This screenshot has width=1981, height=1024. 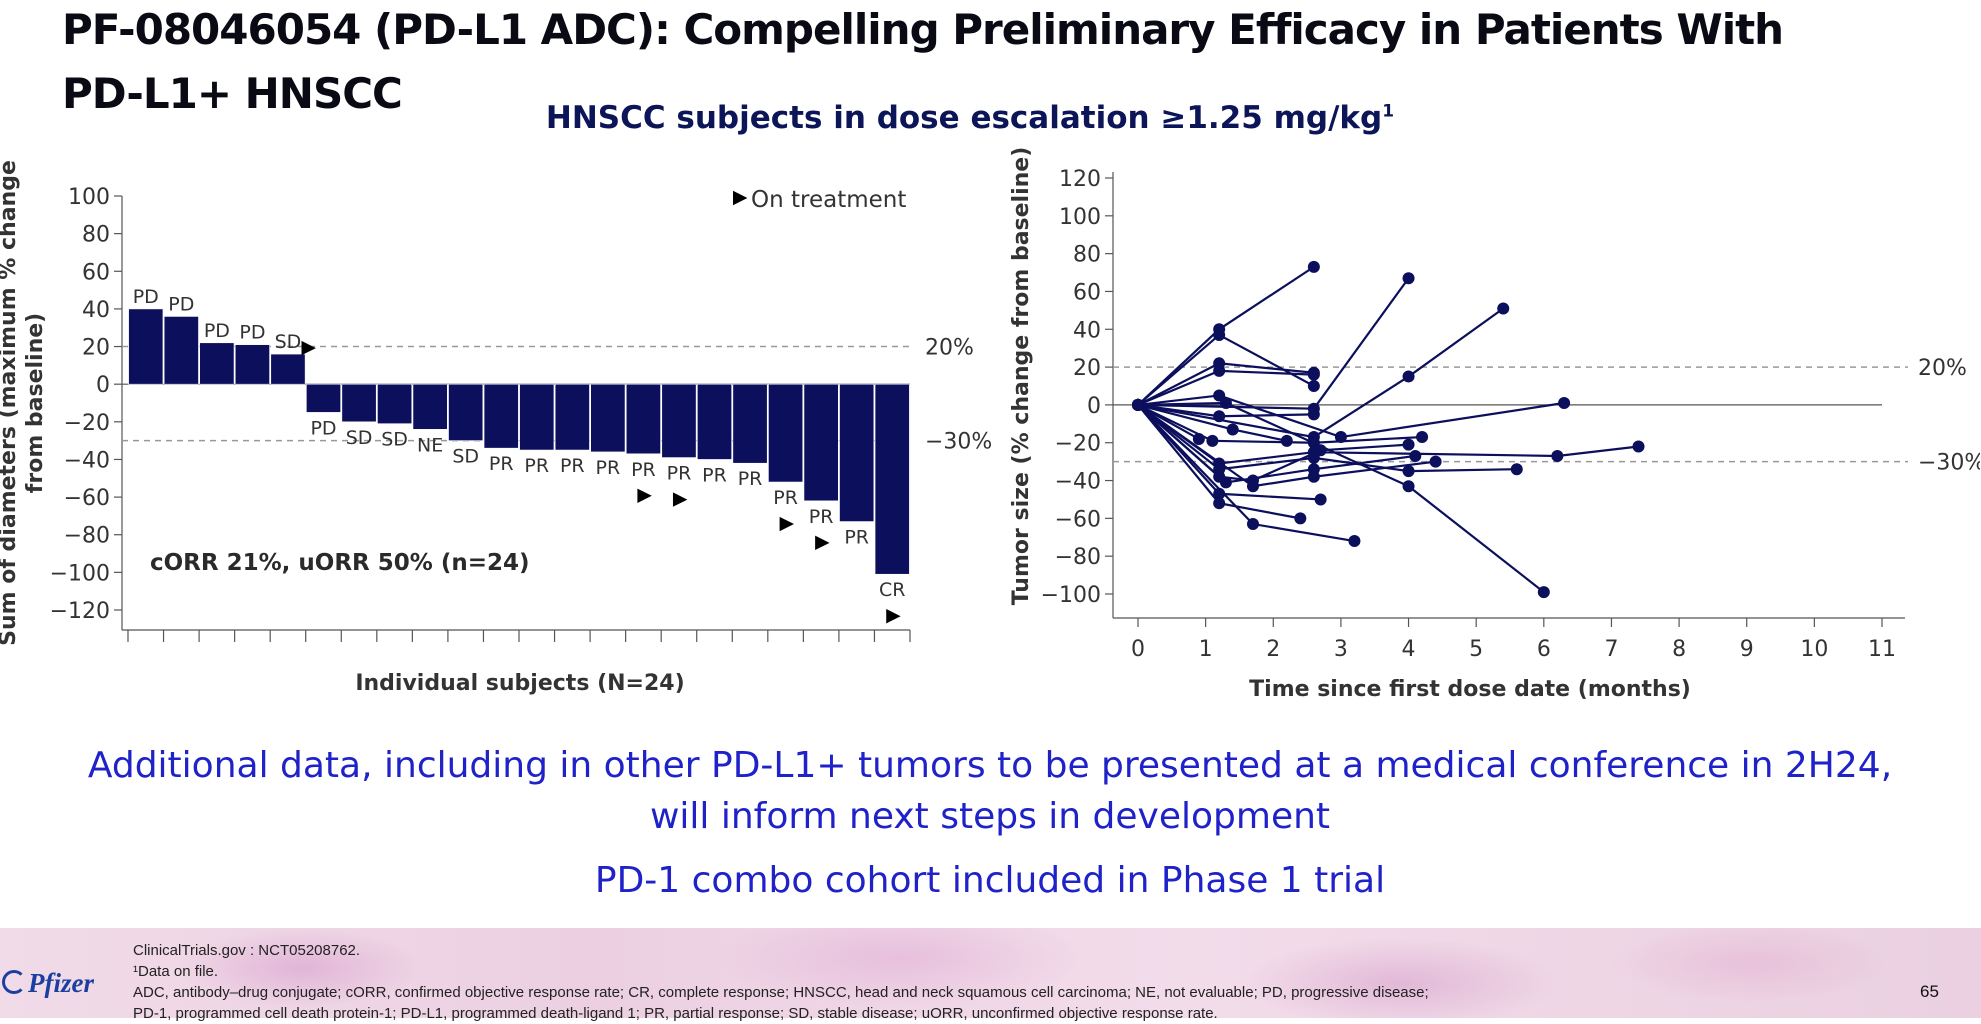 What do you see at coordinates (87, 423) in the screenshot?
I see `y-tick-label: −20` at bounding box center [87, 423].